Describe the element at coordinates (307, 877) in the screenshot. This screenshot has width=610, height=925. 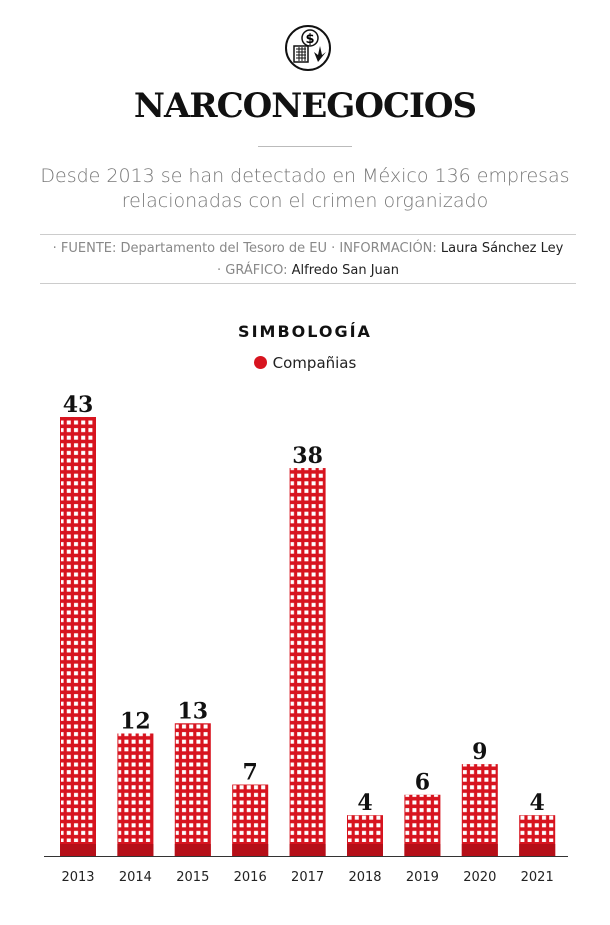
I see `x-tick-label: 2017` at that location.